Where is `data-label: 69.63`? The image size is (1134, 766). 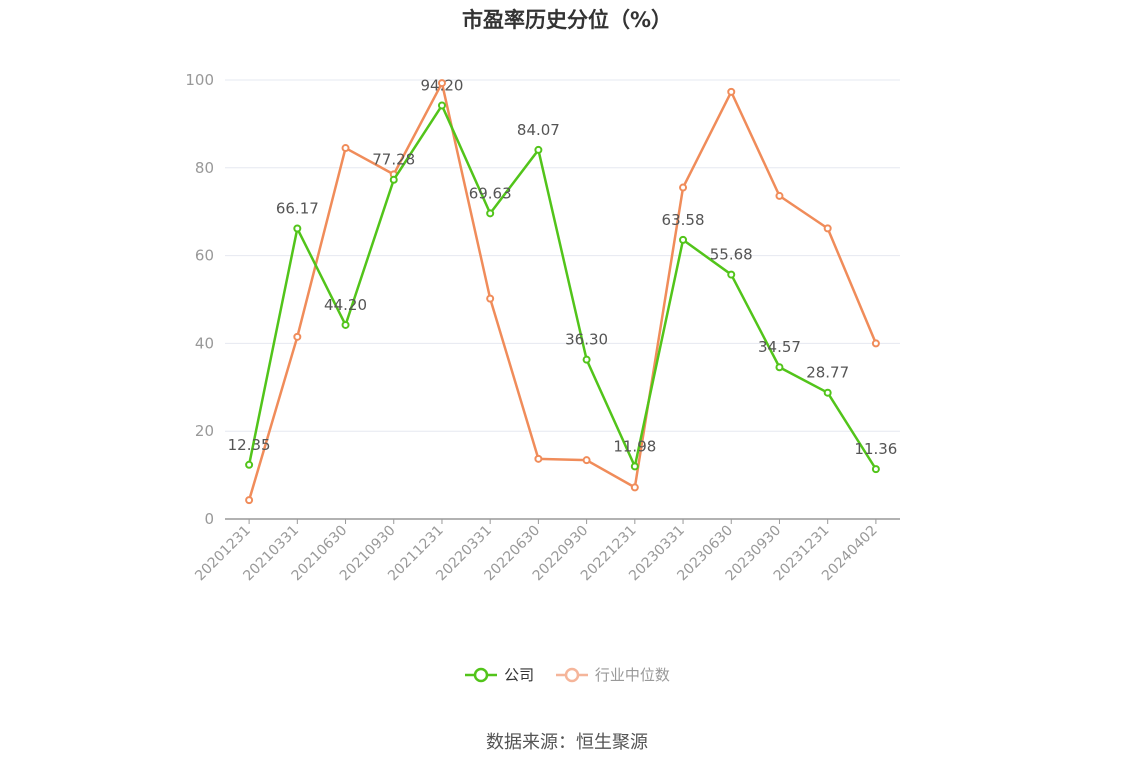 data-label: 69.63 is located at coordinates (490, 193).